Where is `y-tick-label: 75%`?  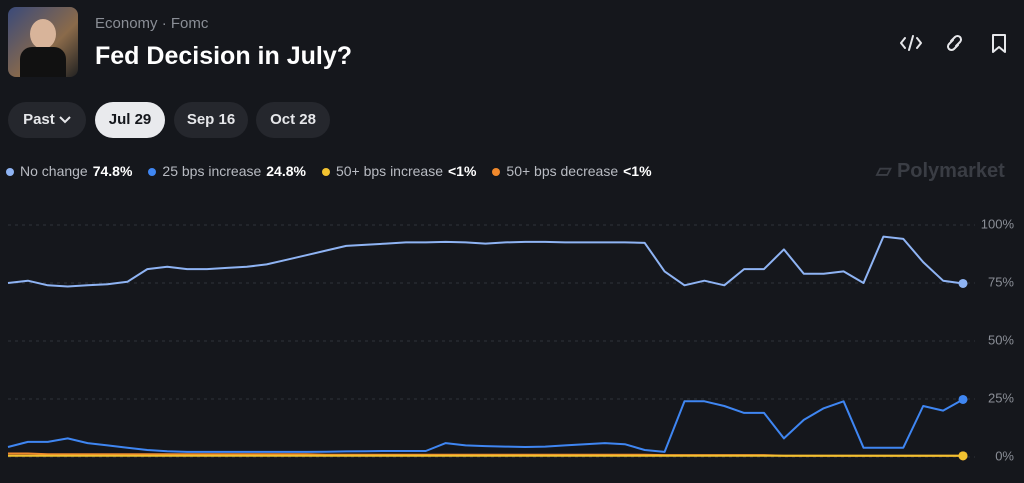 y-tick-label: 75% is located at coordinates (1001, 281).